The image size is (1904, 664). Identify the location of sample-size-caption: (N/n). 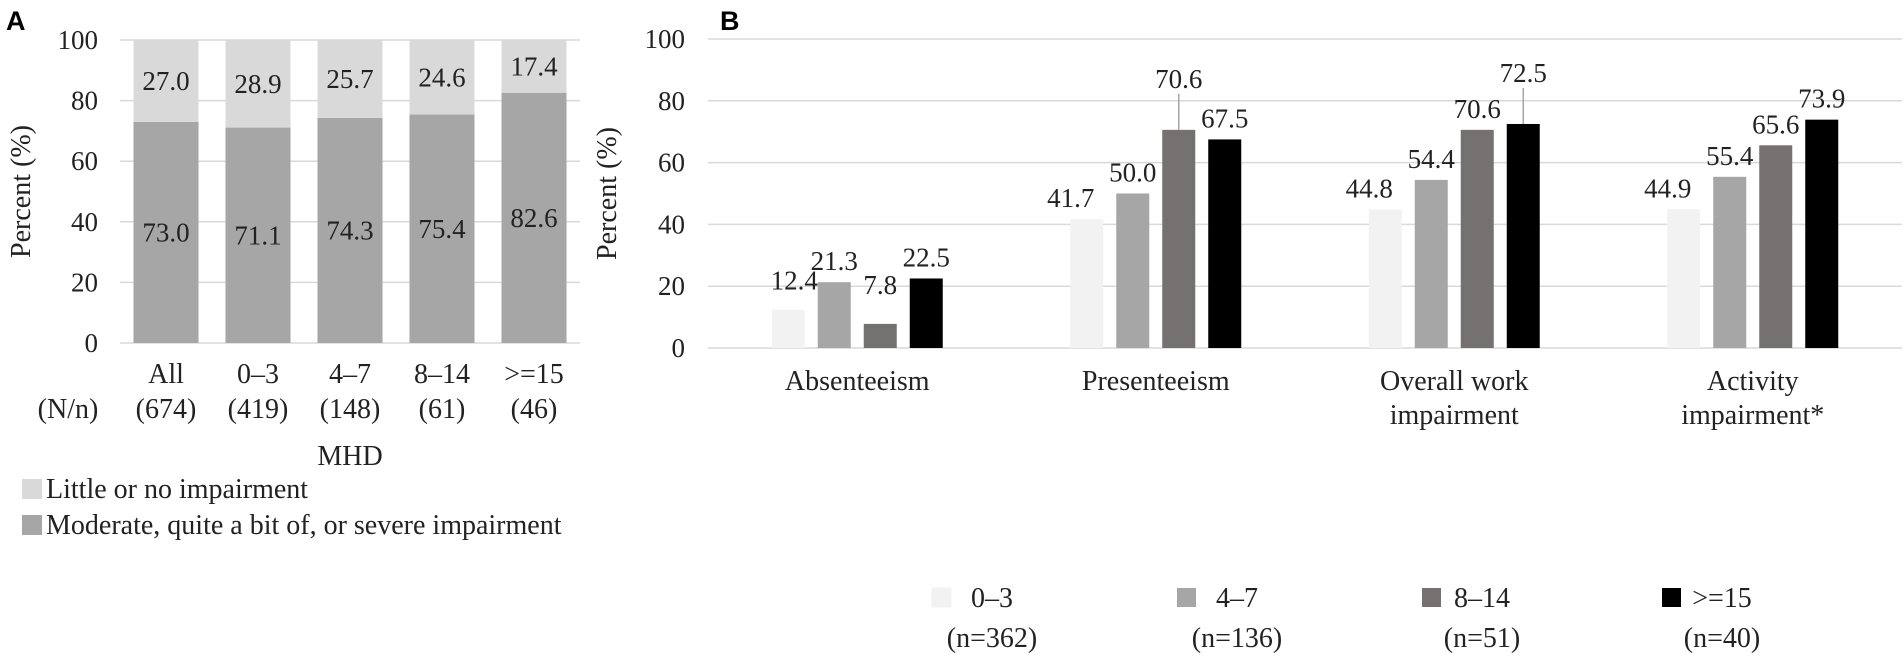
(68, 409).